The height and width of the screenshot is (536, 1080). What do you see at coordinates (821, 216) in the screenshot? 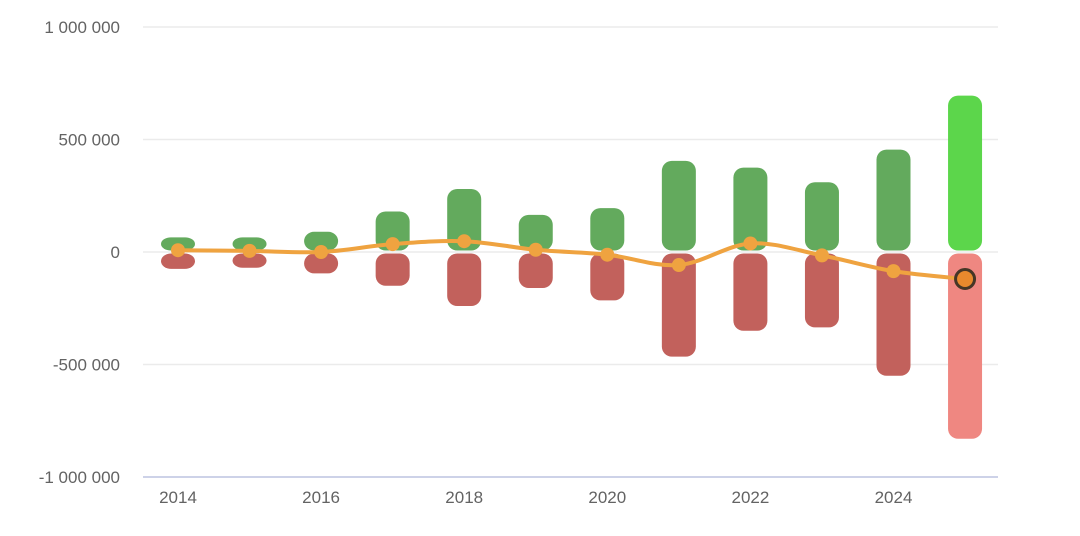
I see `bar-positive-2023` at bounding box center [821, 216].